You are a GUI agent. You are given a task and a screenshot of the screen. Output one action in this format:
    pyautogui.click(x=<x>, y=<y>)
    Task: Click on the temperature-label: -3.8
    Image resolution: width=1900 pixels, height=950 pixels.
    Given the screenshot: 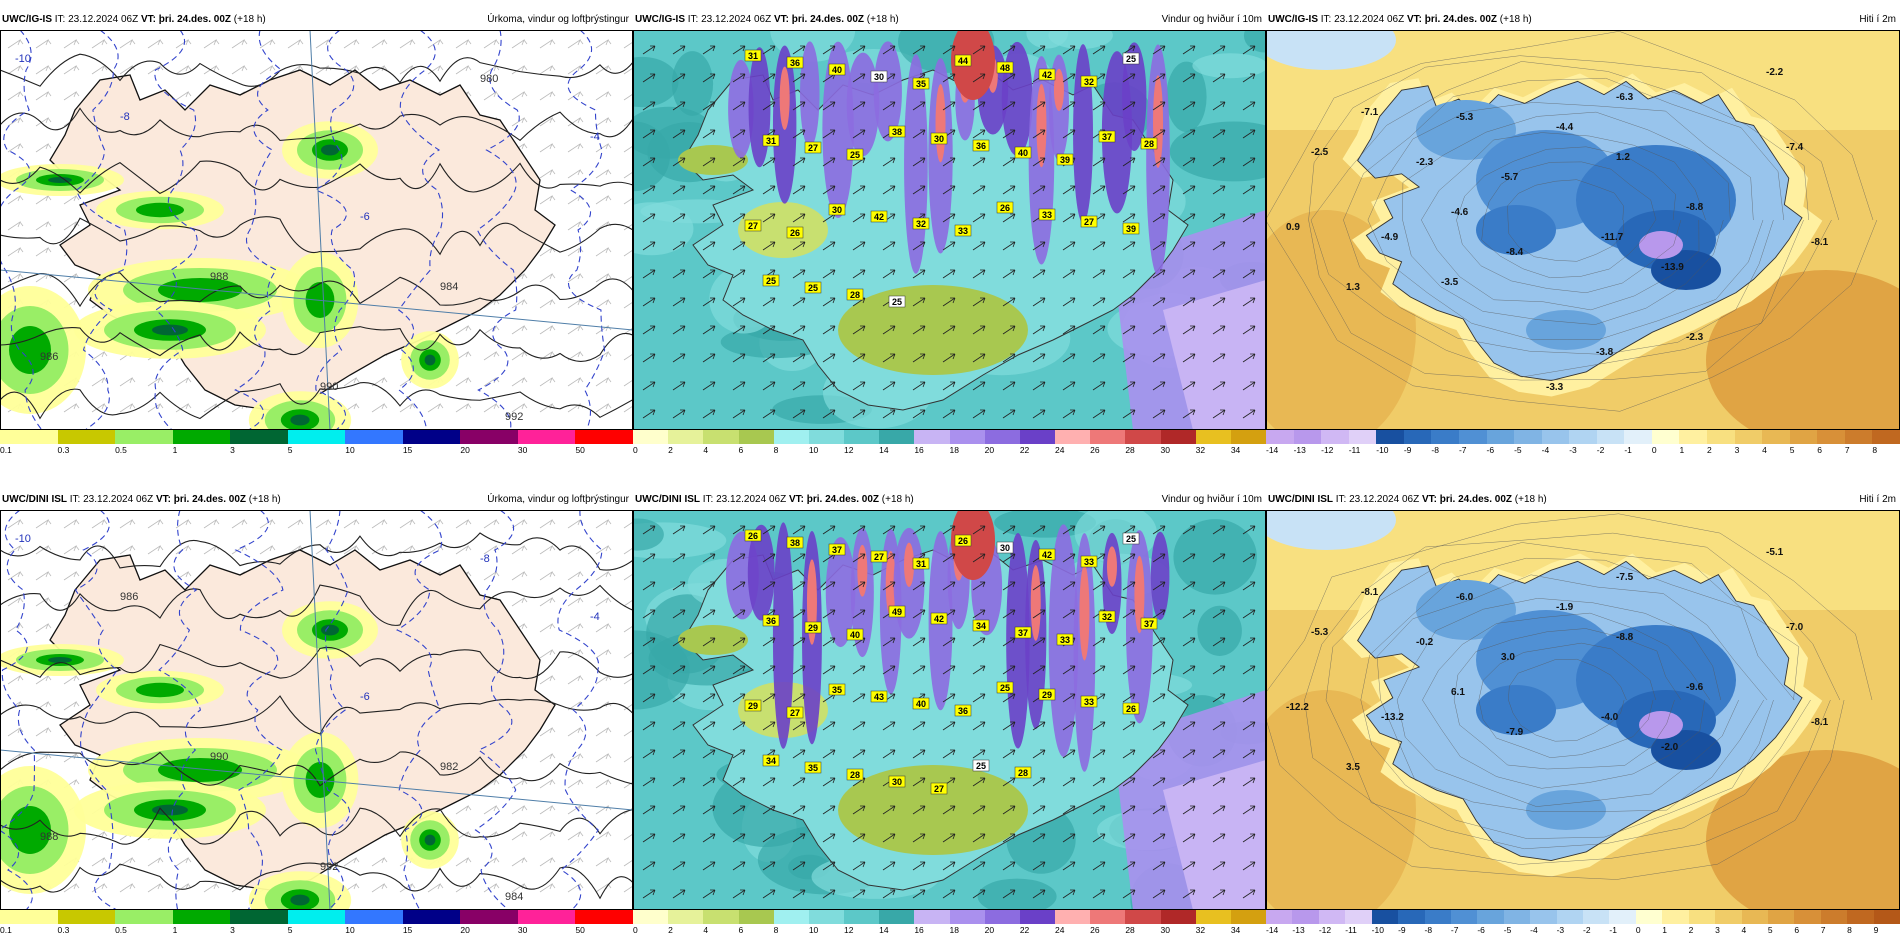 What is the action you would take?
    pyautogui.click(x=1605, y=352)
    